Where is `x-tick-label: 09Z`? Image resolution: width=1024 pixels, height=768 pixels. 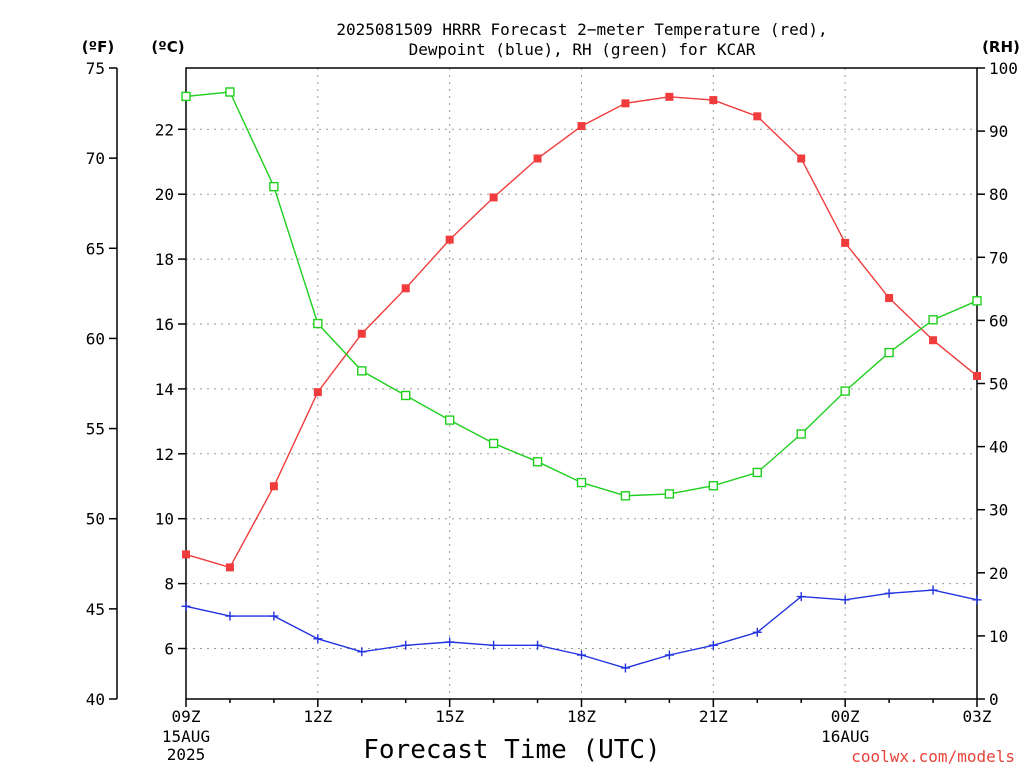 x-tick-label: 09Z is located at coordinates (186, 716).